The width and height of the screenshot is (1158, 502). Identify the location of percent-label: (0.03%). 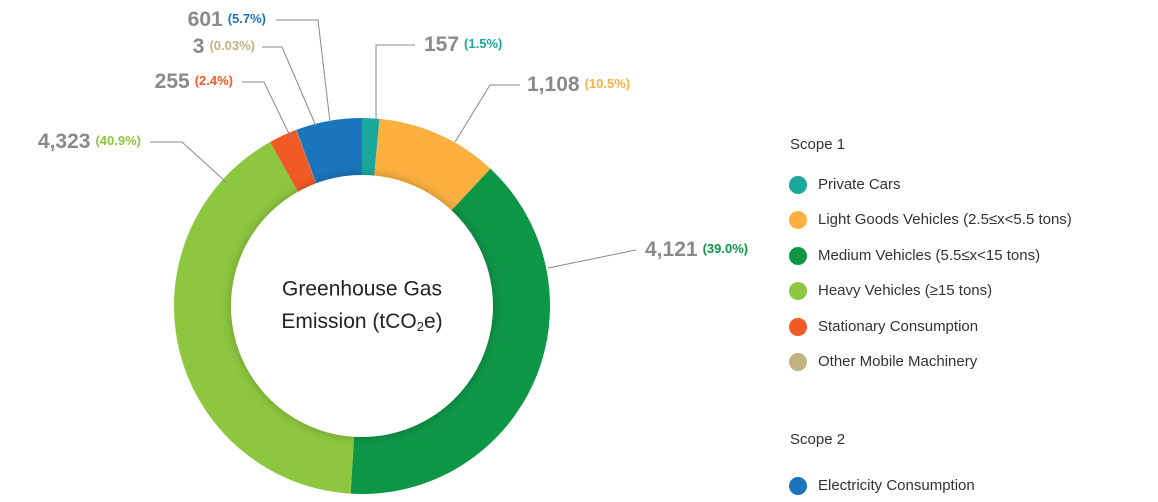
(232, 45).